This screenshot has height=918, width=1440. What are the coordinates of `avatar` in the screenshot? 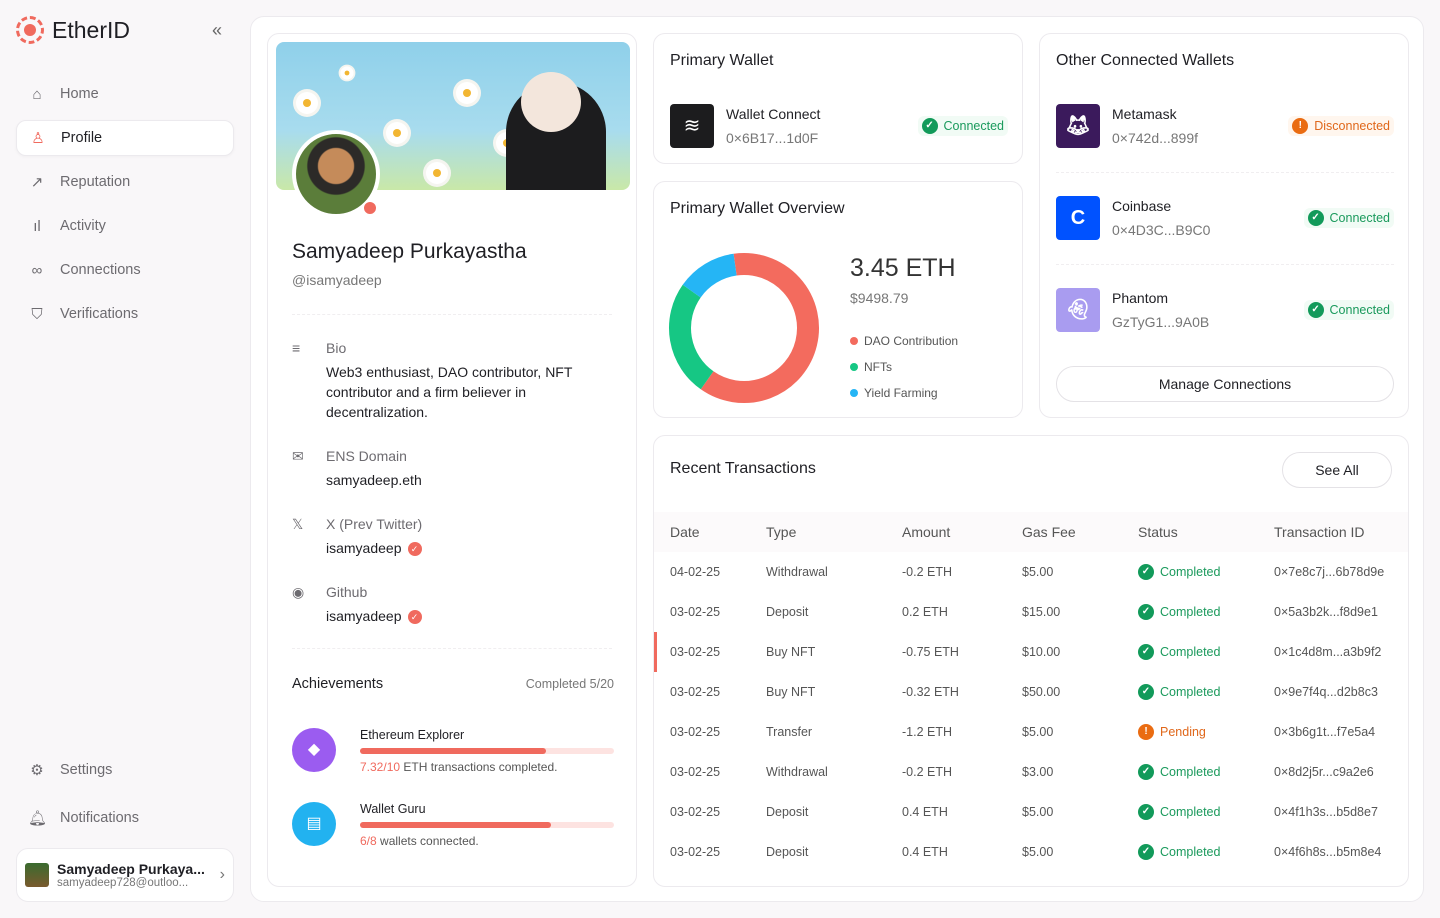 It's located at (37, 875).